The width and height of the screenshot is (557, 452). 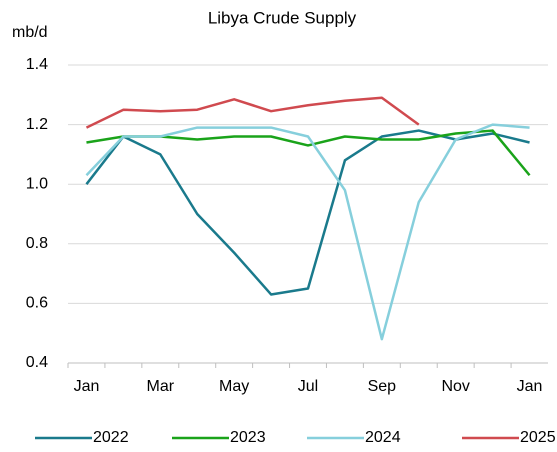 What do you see at coordinates (234, 386) in the screenshot?
I see `x-tick-label: May` at bounding box center [234, 386].